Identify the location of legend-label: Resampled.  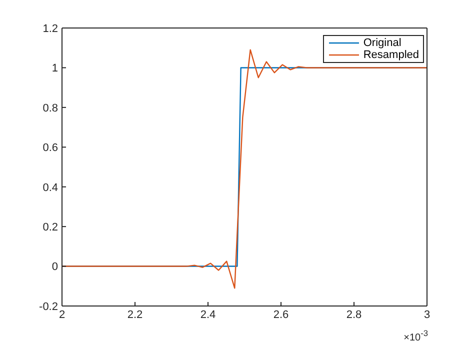
(391, 55).